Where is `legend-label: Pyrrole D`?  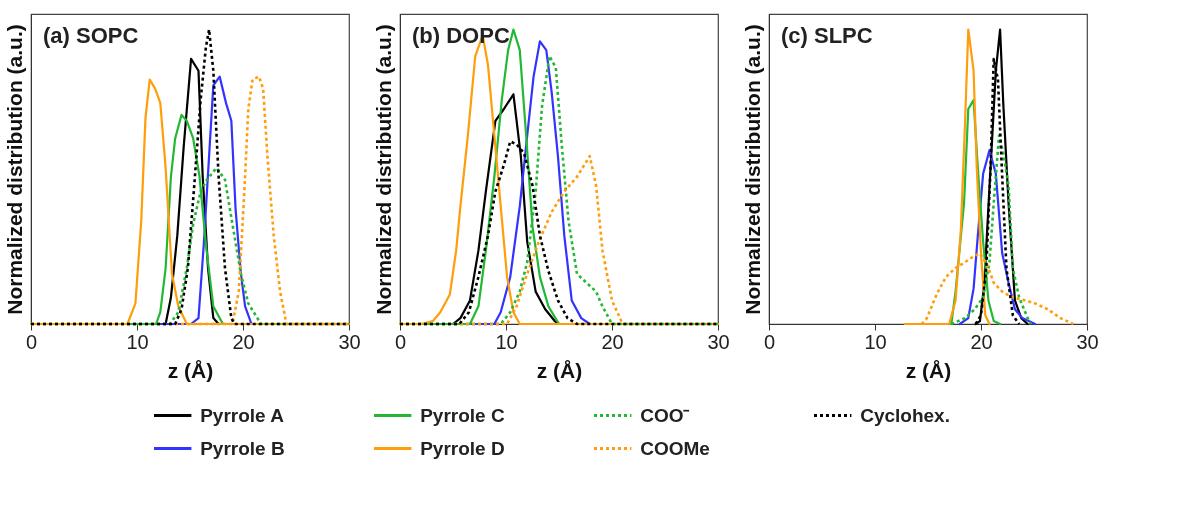
legend-label: Pyrrole D is located at coordinates (462, 448).